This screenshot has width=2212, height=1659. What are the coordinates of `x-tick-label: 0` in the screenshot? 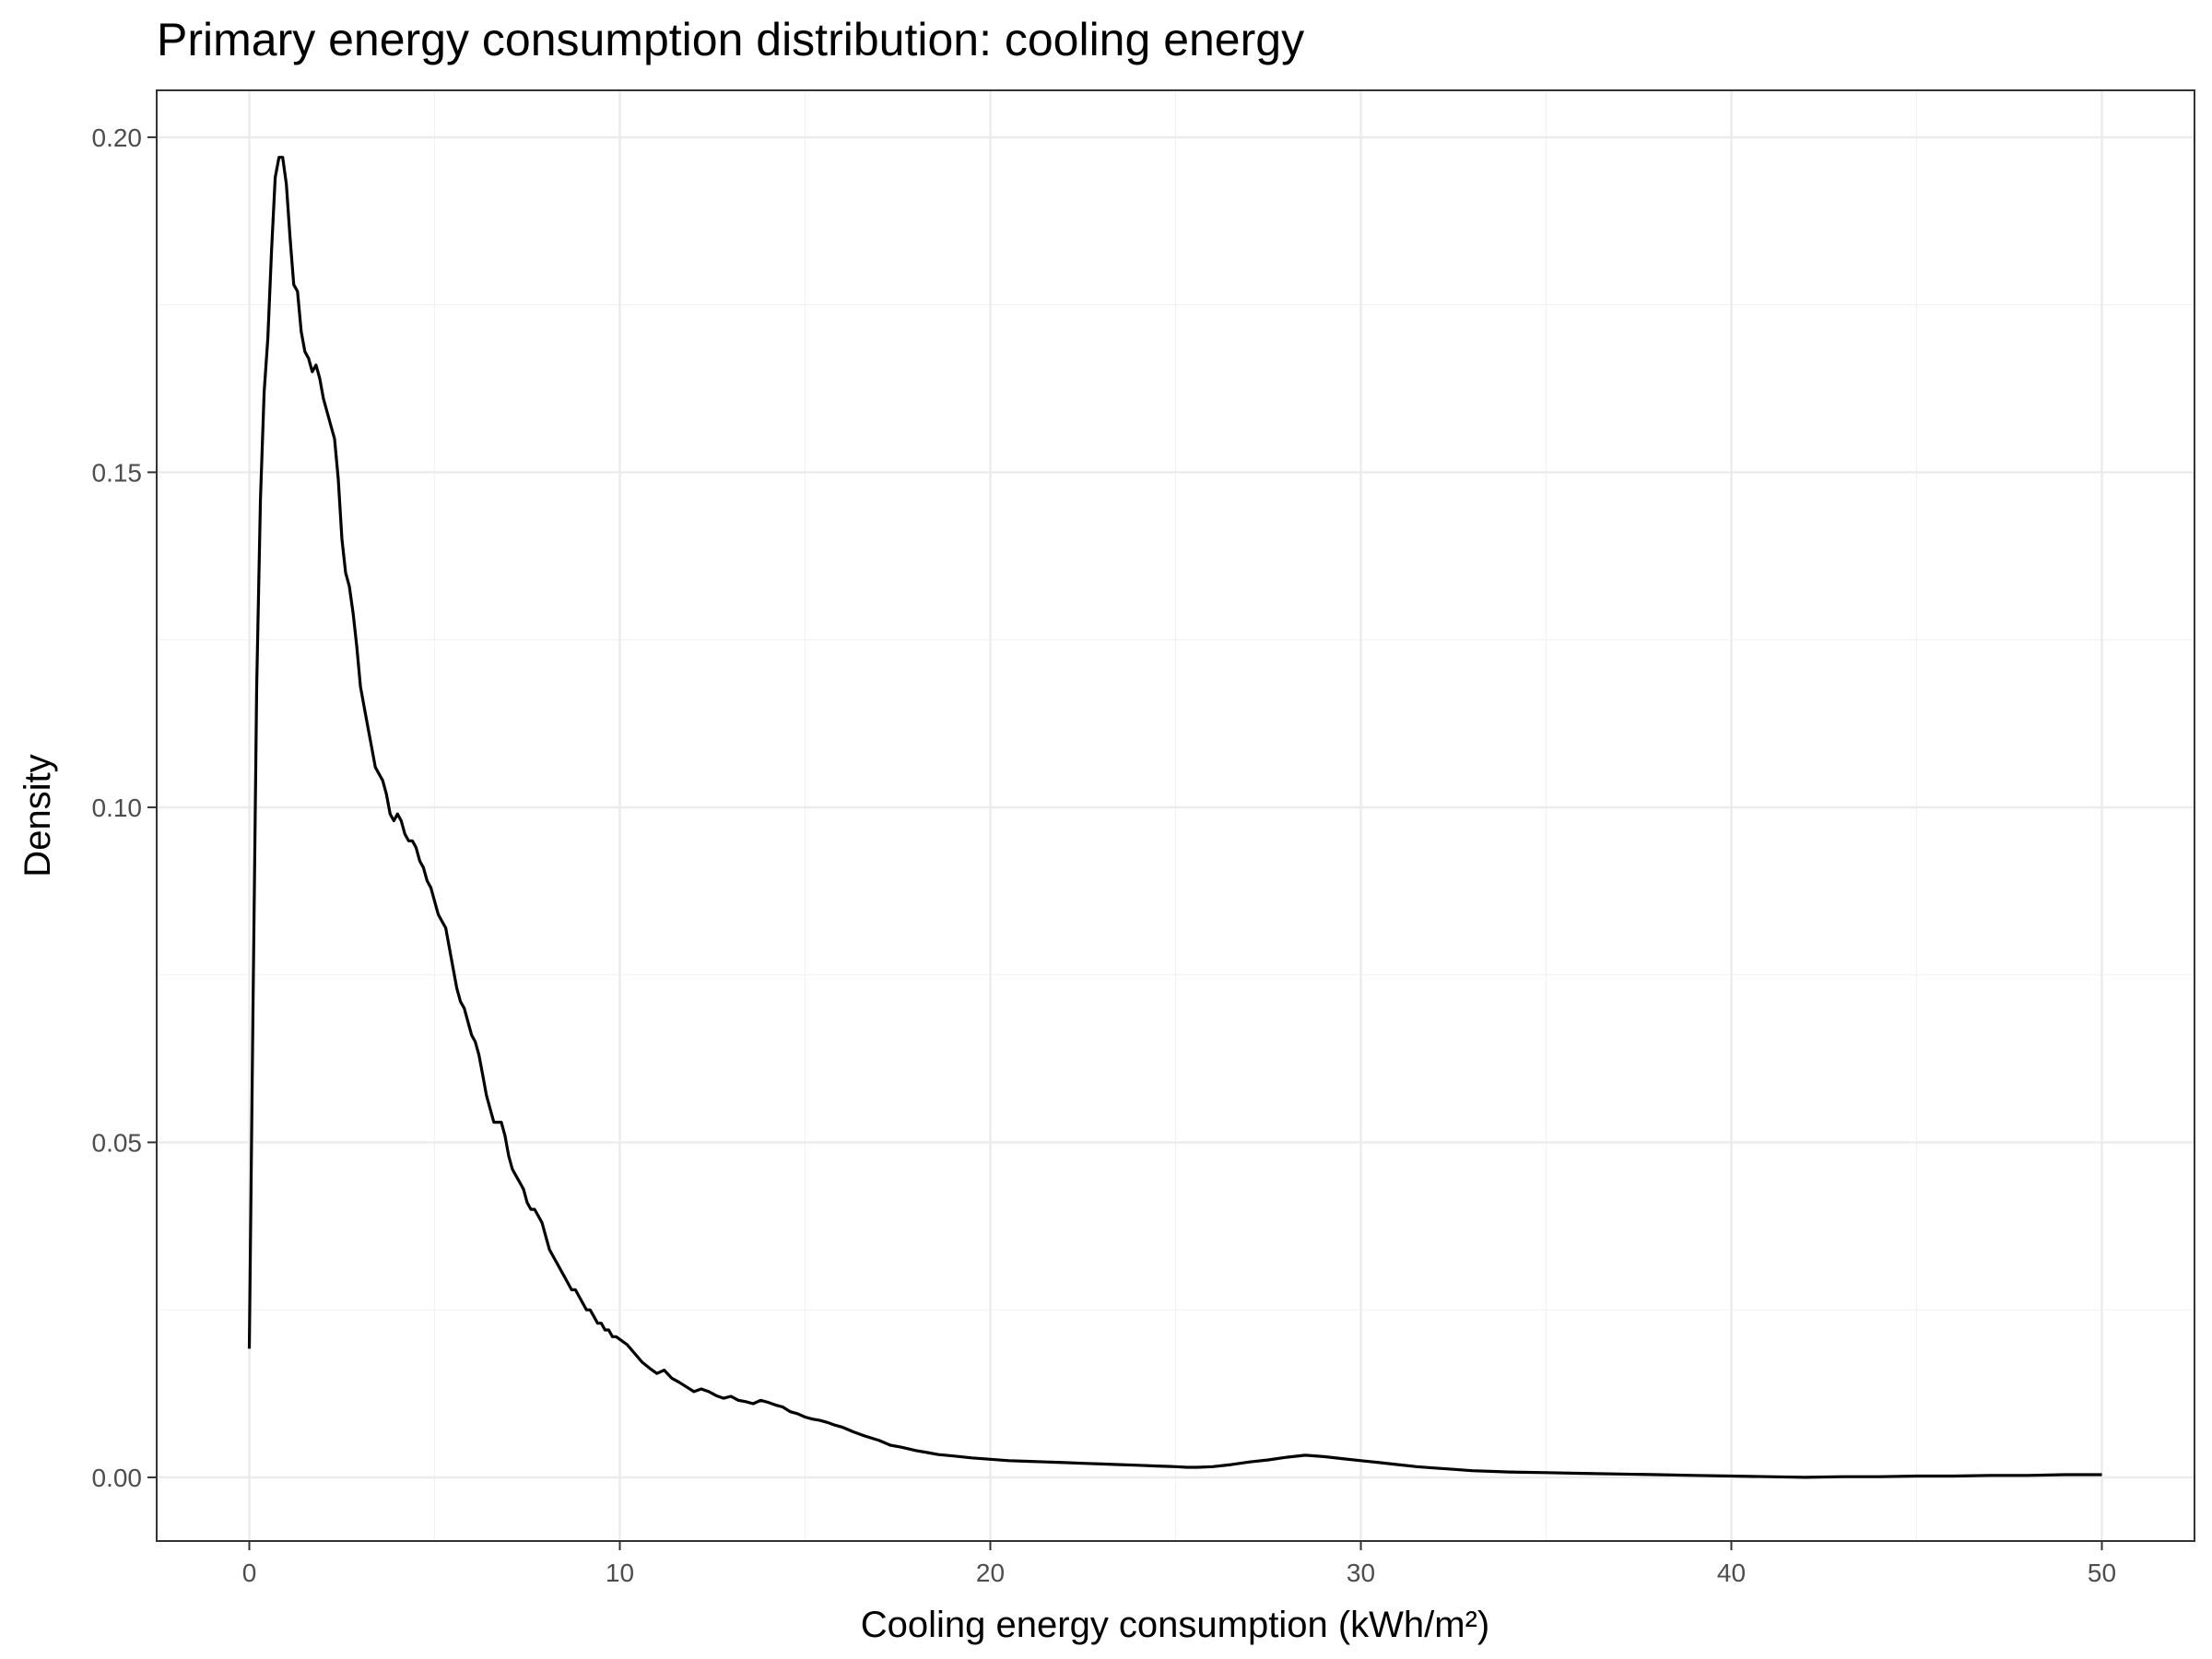 It's located at (249, 1573).